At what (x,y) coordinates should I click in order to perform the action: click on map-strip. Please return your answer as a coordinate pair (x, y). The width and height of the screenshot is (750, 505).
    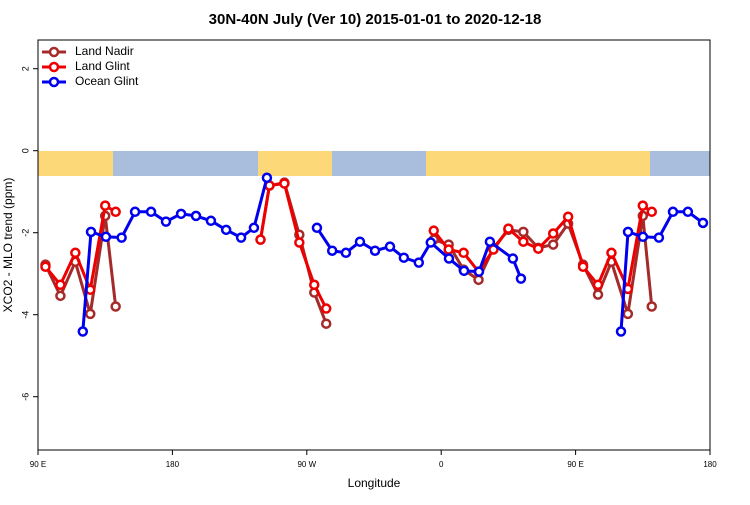
    Looking at the image, I should click on (374, 163).